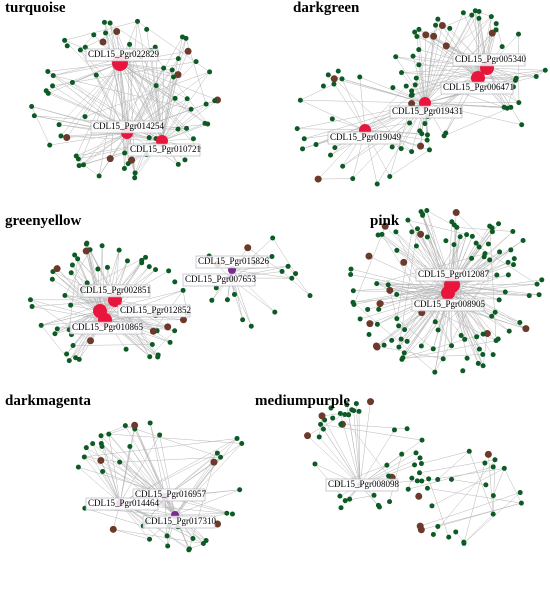 Image resolution: width=550 pixels, height=589 pixels. Describe the element at coordinates (366, 137) in the screenshot. I see `hub-label-text: CDL15_Pgr019049` at that location.